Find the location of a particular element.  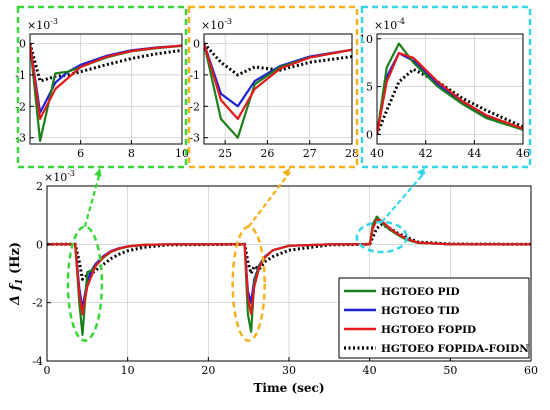

y-axis-label-delta: Δ is located at coordinates (15, 298).